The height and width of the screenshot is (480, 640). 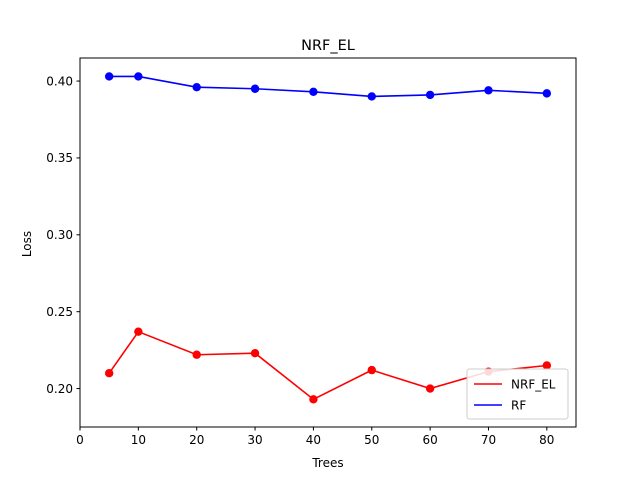 I want to click on x-tick-label: 50, so click(x=371, y=440).